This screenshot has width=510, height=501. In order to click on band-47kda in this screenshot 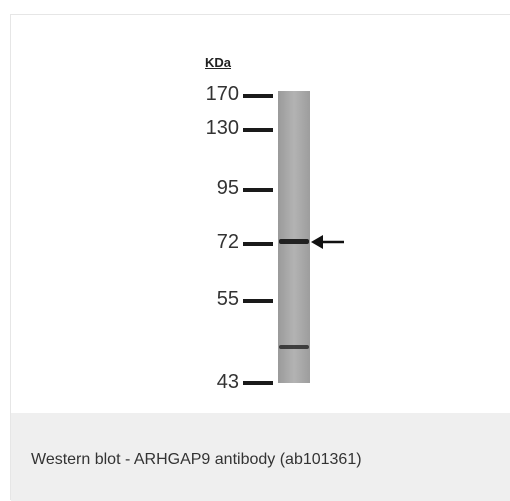, I will do `click(294, 347)`.